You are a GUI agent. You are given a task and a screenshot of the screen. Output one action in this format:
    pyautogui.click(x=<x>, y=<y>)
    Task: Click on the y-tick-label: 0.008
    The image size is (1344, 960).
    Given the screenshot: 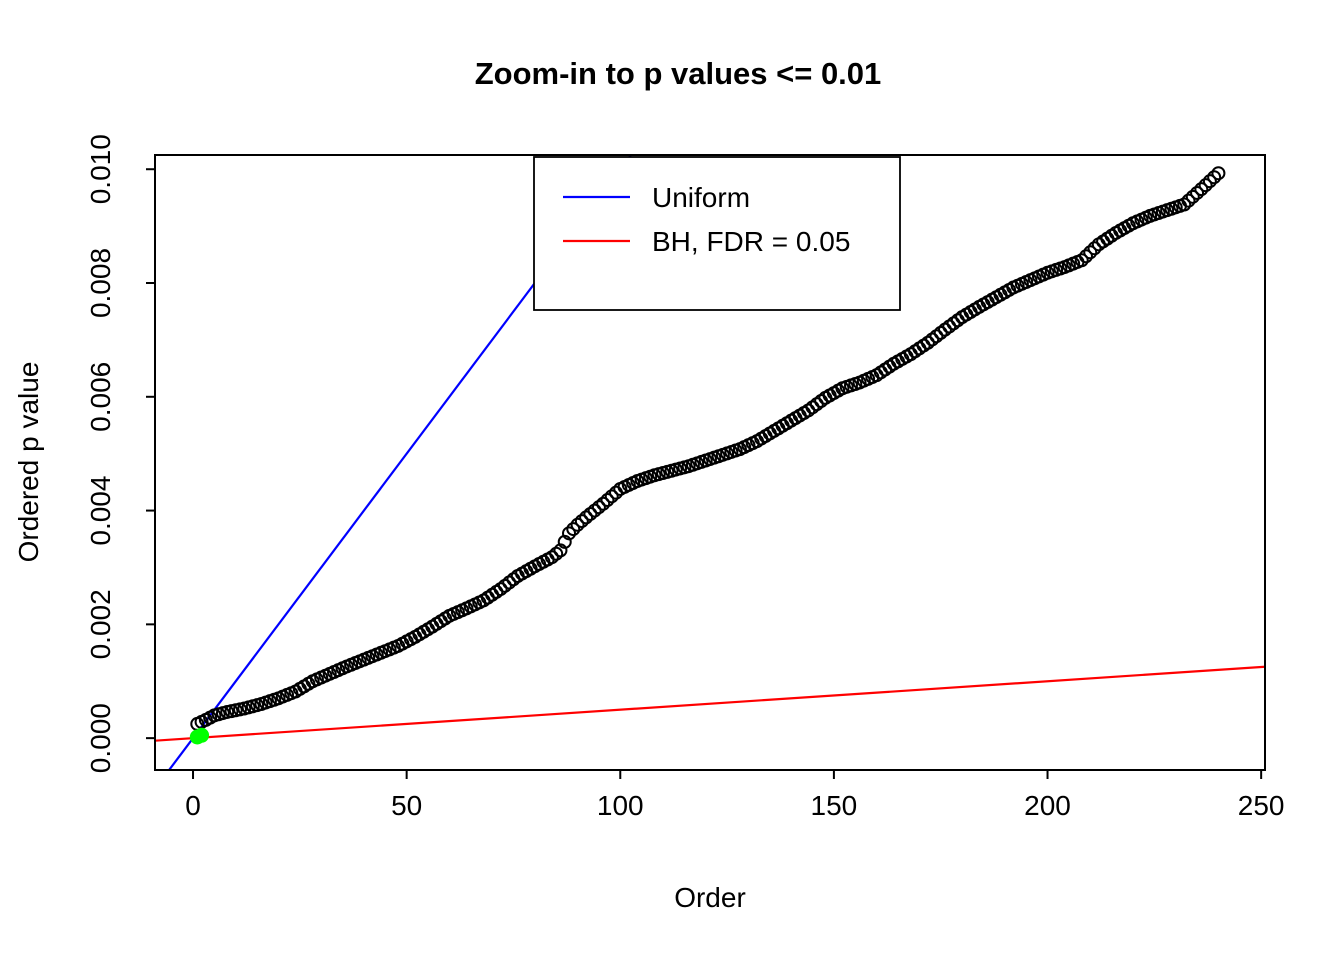 What is the action you would take?
    pyautogui.click(x=100, y=283)
    